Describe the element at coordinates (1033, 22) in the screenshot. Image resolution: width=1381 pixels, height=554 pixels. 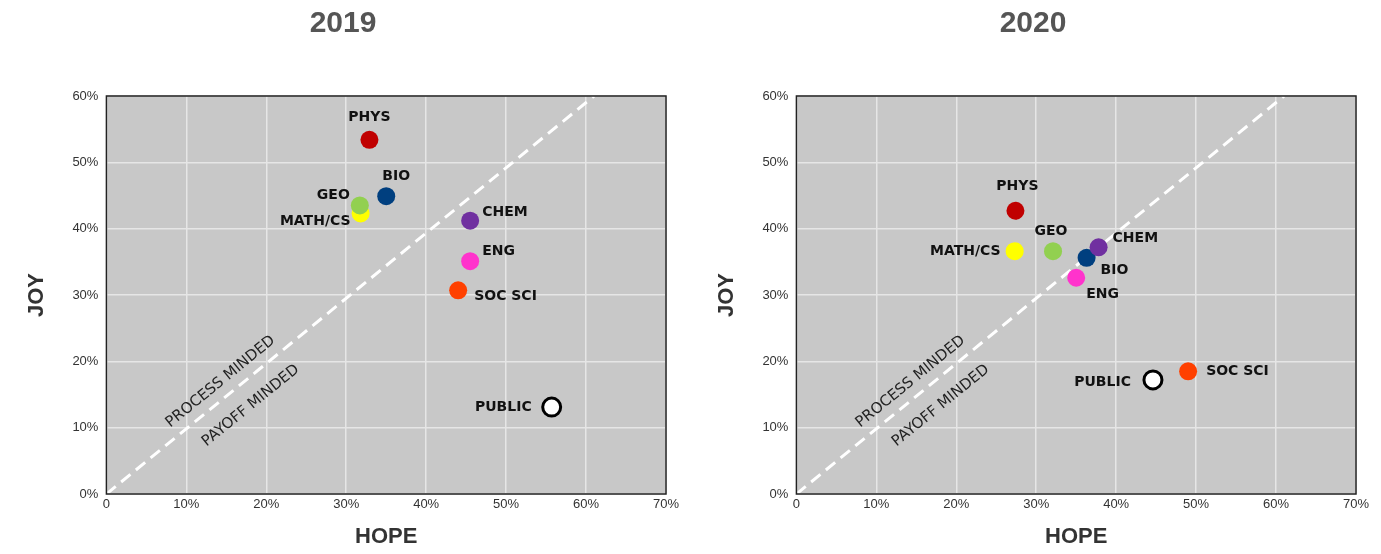
I see `chart-title: 2020` at that location.